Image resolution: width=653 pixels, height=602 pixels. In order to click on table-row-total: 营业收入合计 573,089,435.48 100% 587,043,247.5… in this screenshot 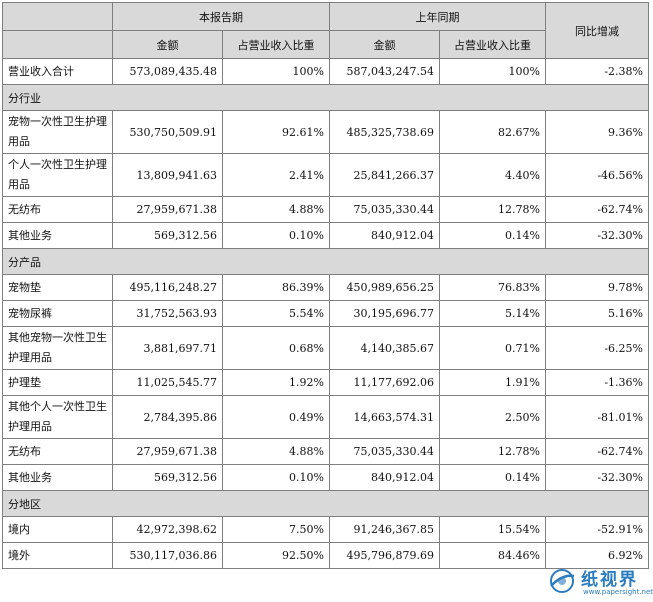, I will do `click(325, 71)`.